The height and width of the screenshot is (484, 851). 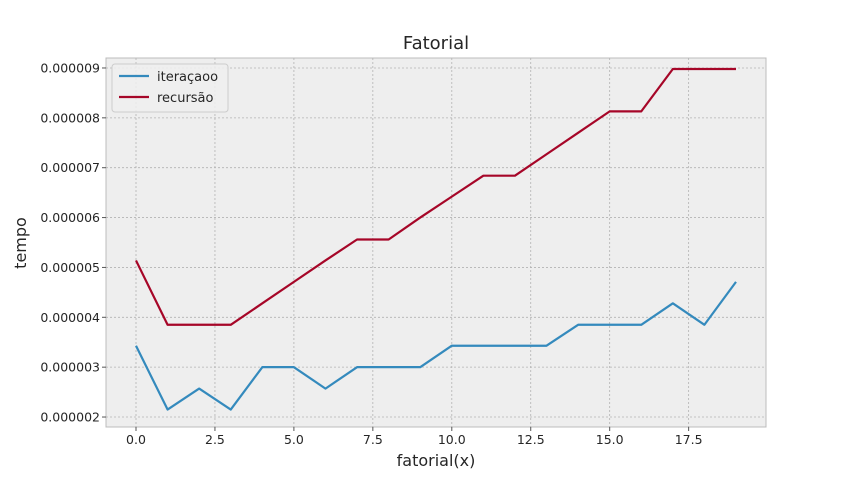 What do you see at coordinates (70, 167) in the screenshot?
I see `y-tick-label: 0.000007` at bounding box center [70, 167].